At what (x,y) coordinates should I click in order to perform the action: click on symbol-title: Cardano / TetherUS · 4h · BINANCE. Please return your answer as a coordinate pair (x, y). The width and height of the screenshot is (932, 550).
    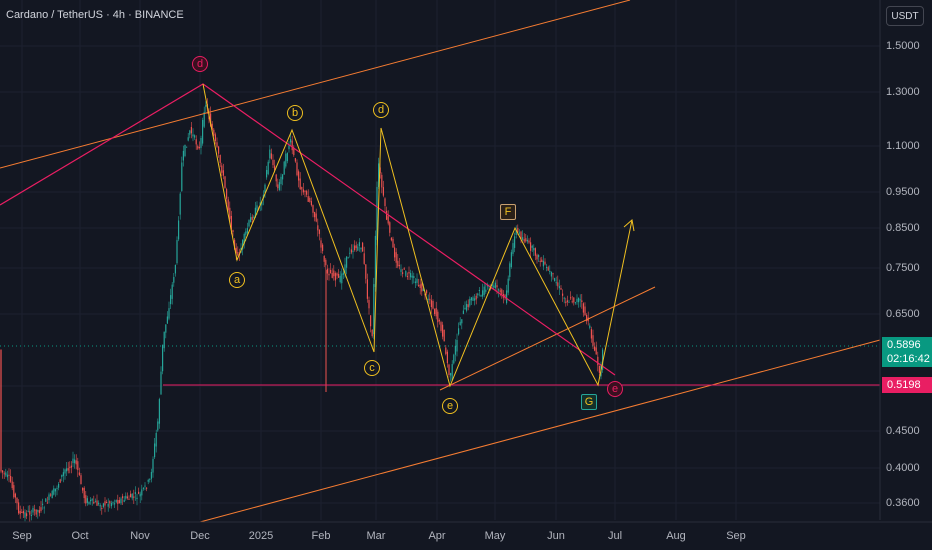
    Looking at the image, I should click on (95, 15).